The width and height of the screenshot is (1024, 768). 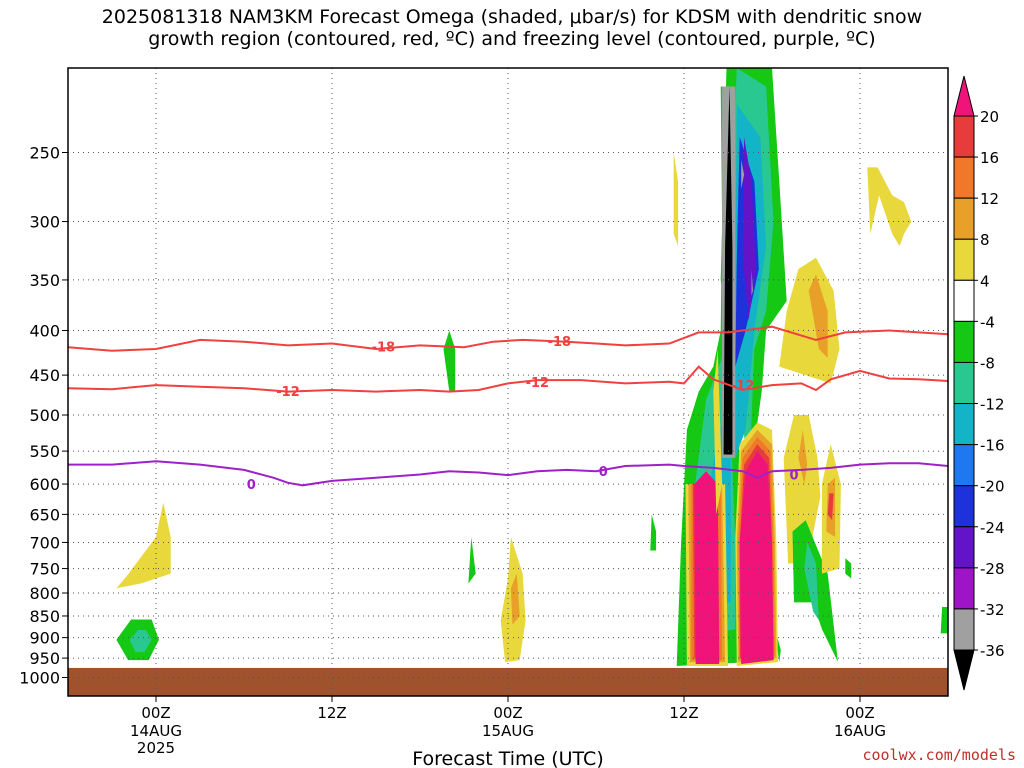 I want to click on colorbar-label-2: 12, so click(x=989, y=199).